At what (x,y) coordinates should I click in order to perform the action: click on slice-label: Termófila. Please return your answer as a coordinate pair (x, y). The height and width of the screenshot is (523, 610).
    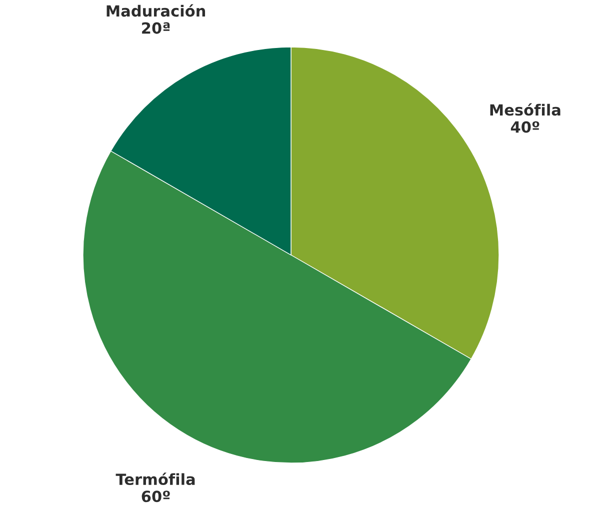
    Looking at the image, I should click on (155, 479).